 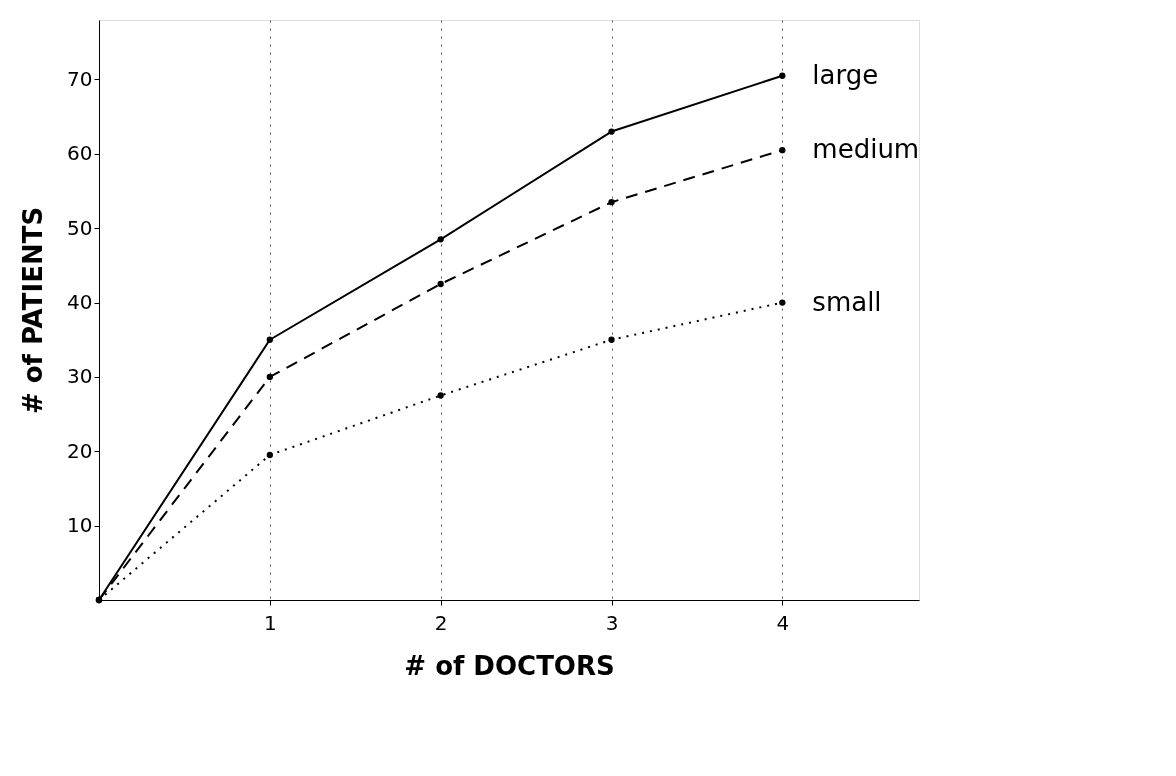 I want to click on y-tick-label: 10, so click(x=80, y=525).